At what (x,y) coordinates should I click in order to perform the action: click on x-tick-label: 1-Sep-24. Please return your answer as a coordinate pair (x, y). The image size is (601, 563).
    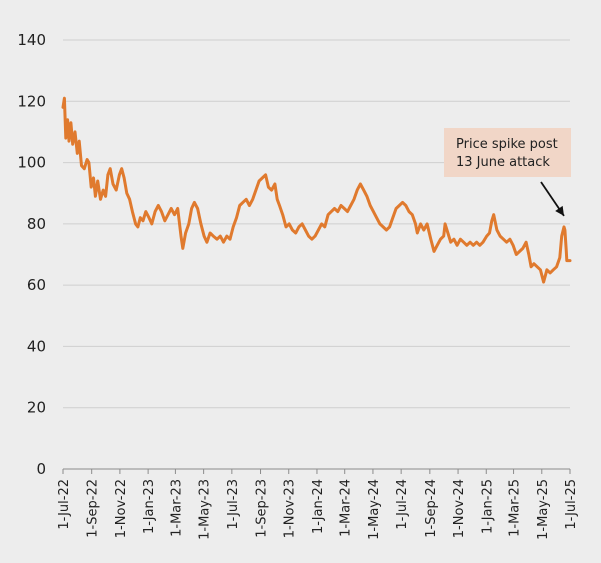
    Looking at the image, I should click on (431, 508).